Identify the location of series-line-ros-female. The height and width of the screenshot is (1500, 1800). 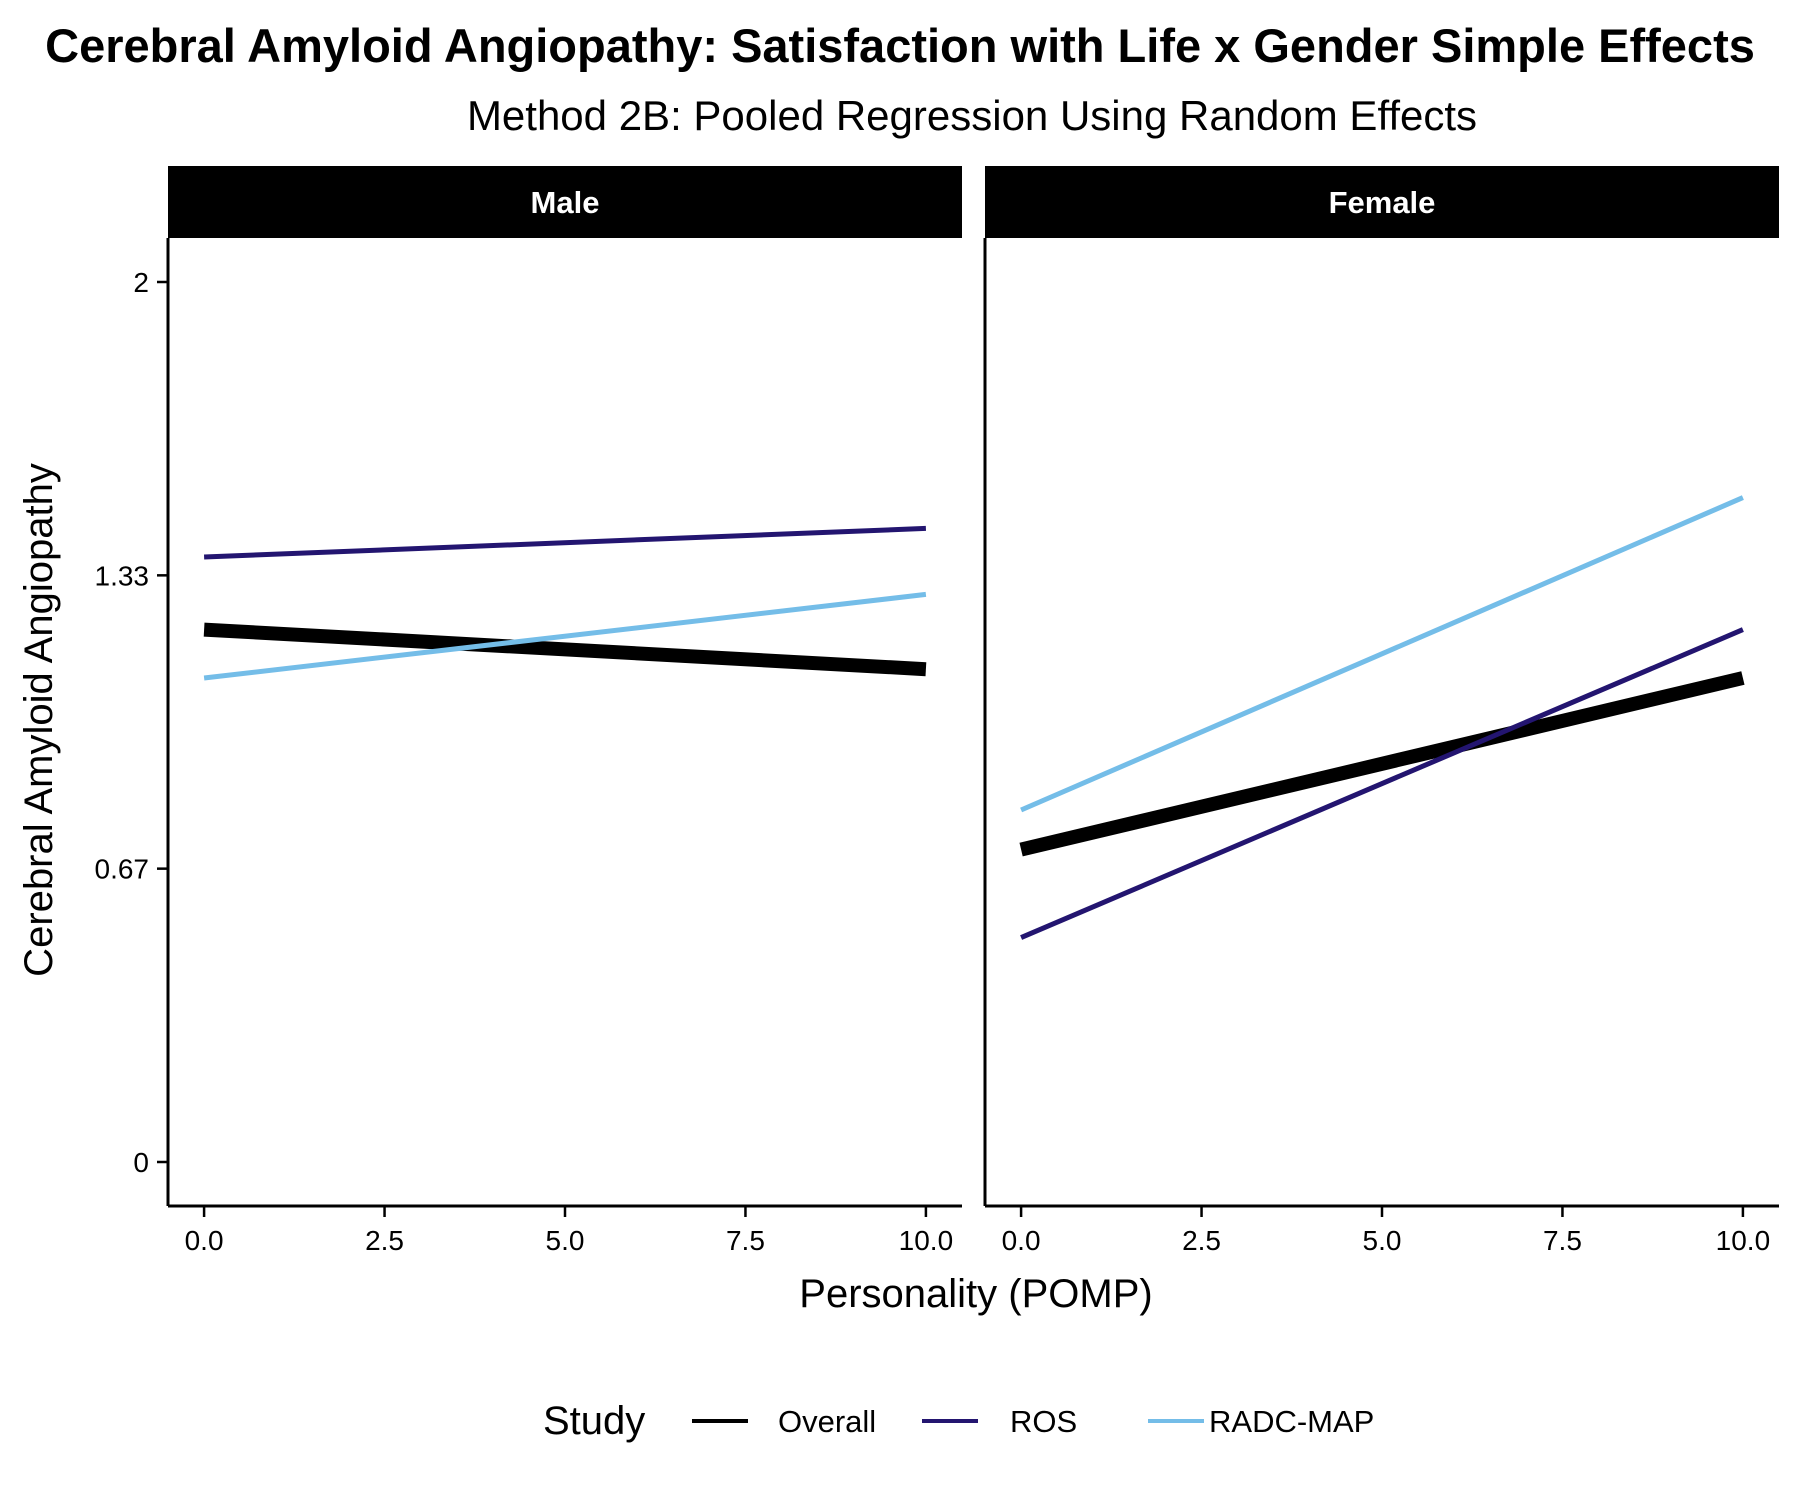
(1382, 783).